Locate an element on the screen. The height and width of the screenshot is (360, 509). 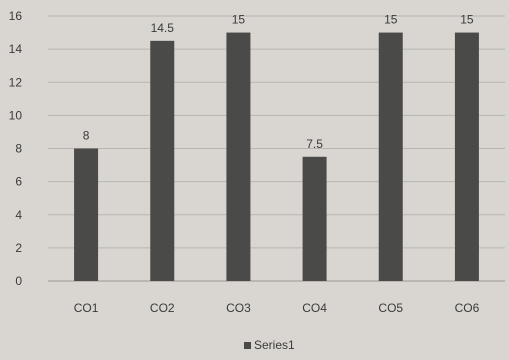
x-category-label: CO4 is located at coordinates (314, 308).